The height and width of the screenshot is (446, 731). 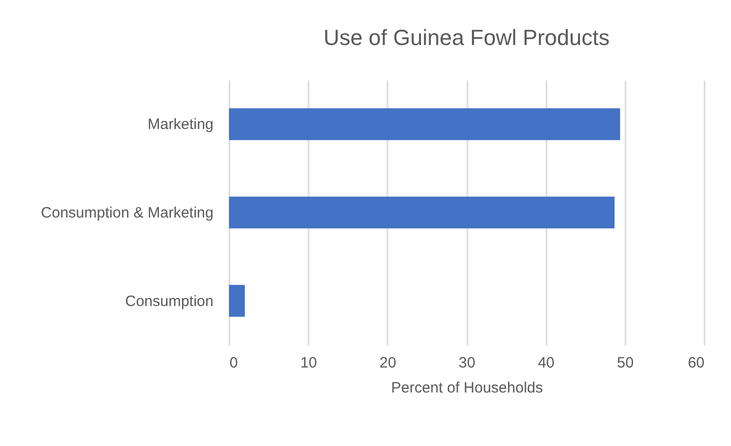 I want to click on x-tick-label: 60, so click(x=696, y=363).